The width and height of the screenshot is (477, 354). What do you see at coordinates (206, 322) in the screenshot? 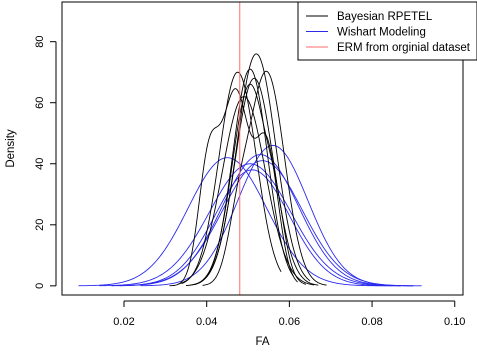
I see `x-tick-label: 0.04` at bounding box center [206, 322].